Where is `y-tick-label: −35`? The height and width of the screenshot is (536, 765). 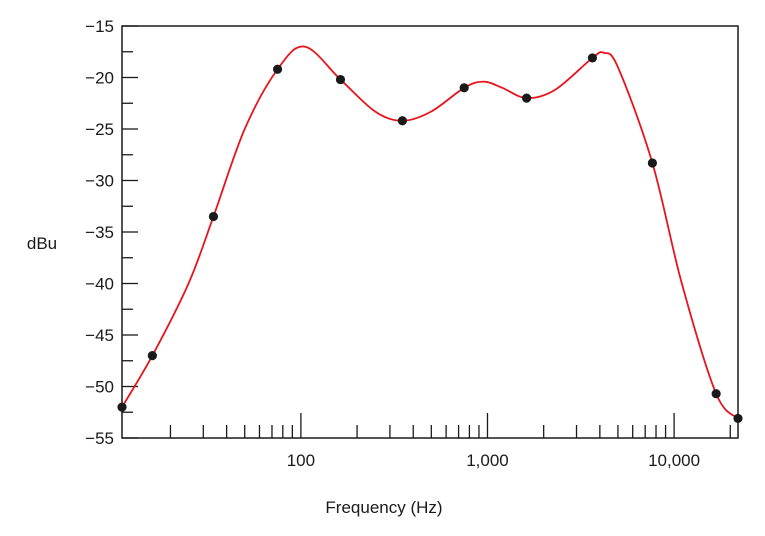
y-tick-label: −35 is located at coordinates (99, 232).